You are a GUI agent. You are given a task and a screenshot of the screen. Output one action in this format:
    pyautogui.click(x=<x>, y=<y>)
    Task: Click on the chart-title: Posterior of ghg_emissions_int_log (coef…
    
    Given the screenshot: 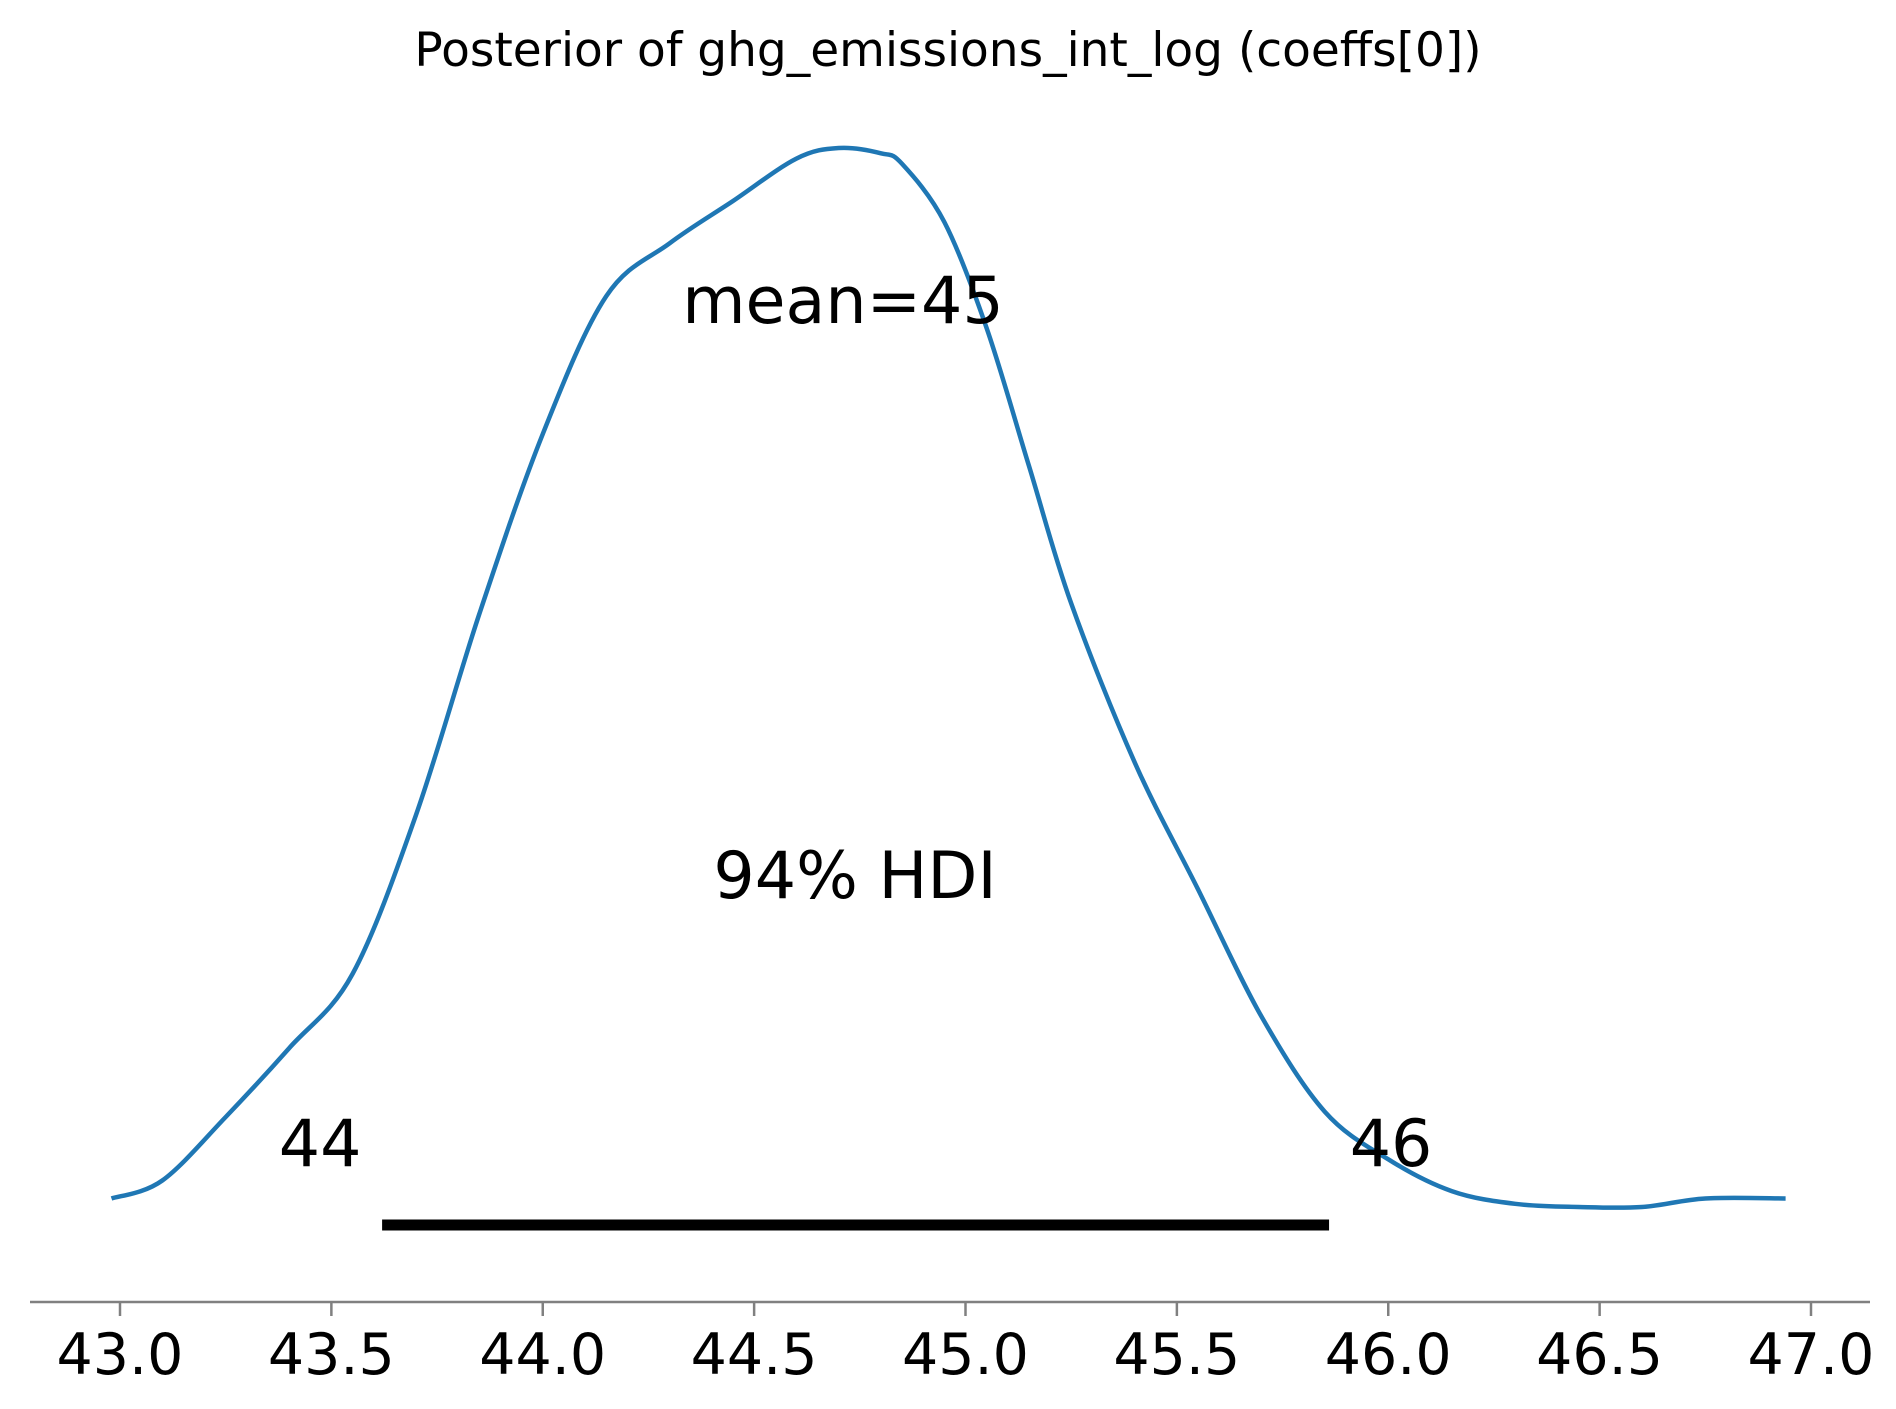 What is the action you would take?
    pyautogui.click(x=947, y=50)
    